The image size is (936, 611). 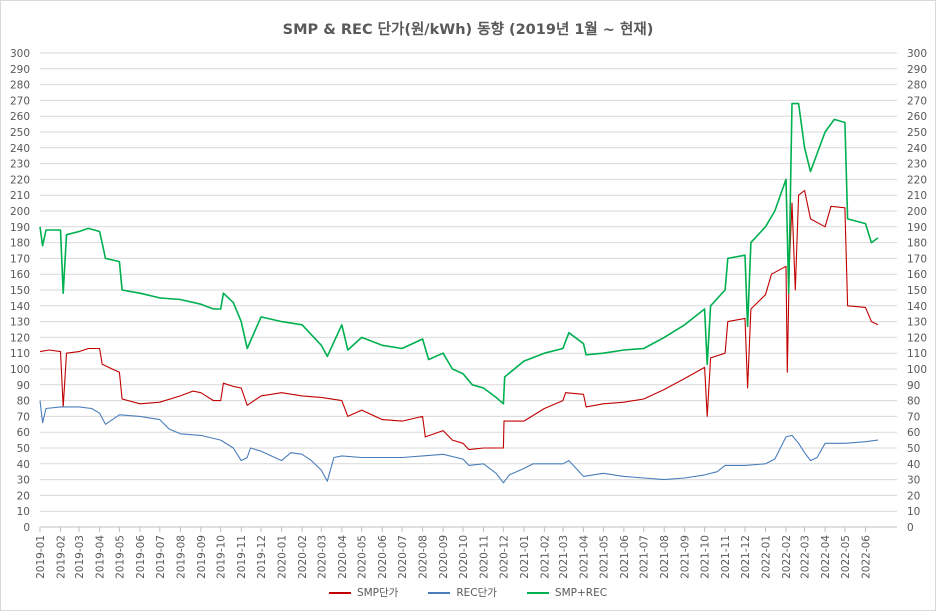 What do you see at coordinates (485, 557) in the screenshot?
I see `x-tick-label: 2020-11` at bounding box center [485, 557].